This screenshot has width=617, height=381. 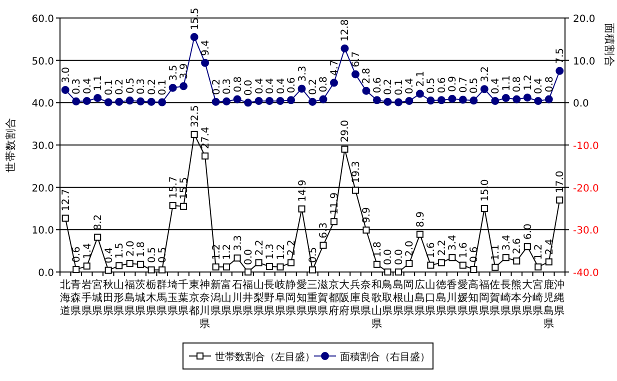 I want to click on x-tick-label: 愛知県, so click(x=302, y=297).